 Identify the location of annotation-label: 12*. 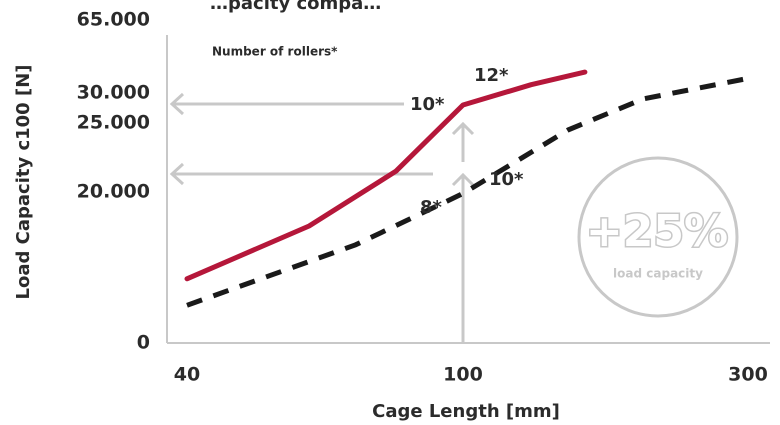
(491, 75).